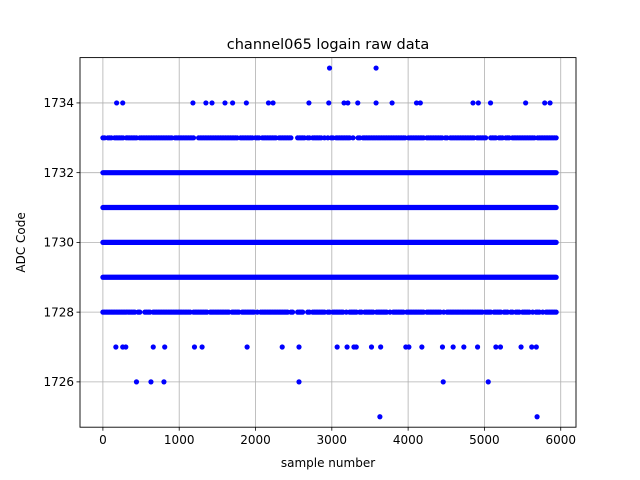 The width and height of the screenshot is (640, 480). Describe the element at coordinates (58, 382) in the screenshot. I see `y-tick-label: 1726` at that location.